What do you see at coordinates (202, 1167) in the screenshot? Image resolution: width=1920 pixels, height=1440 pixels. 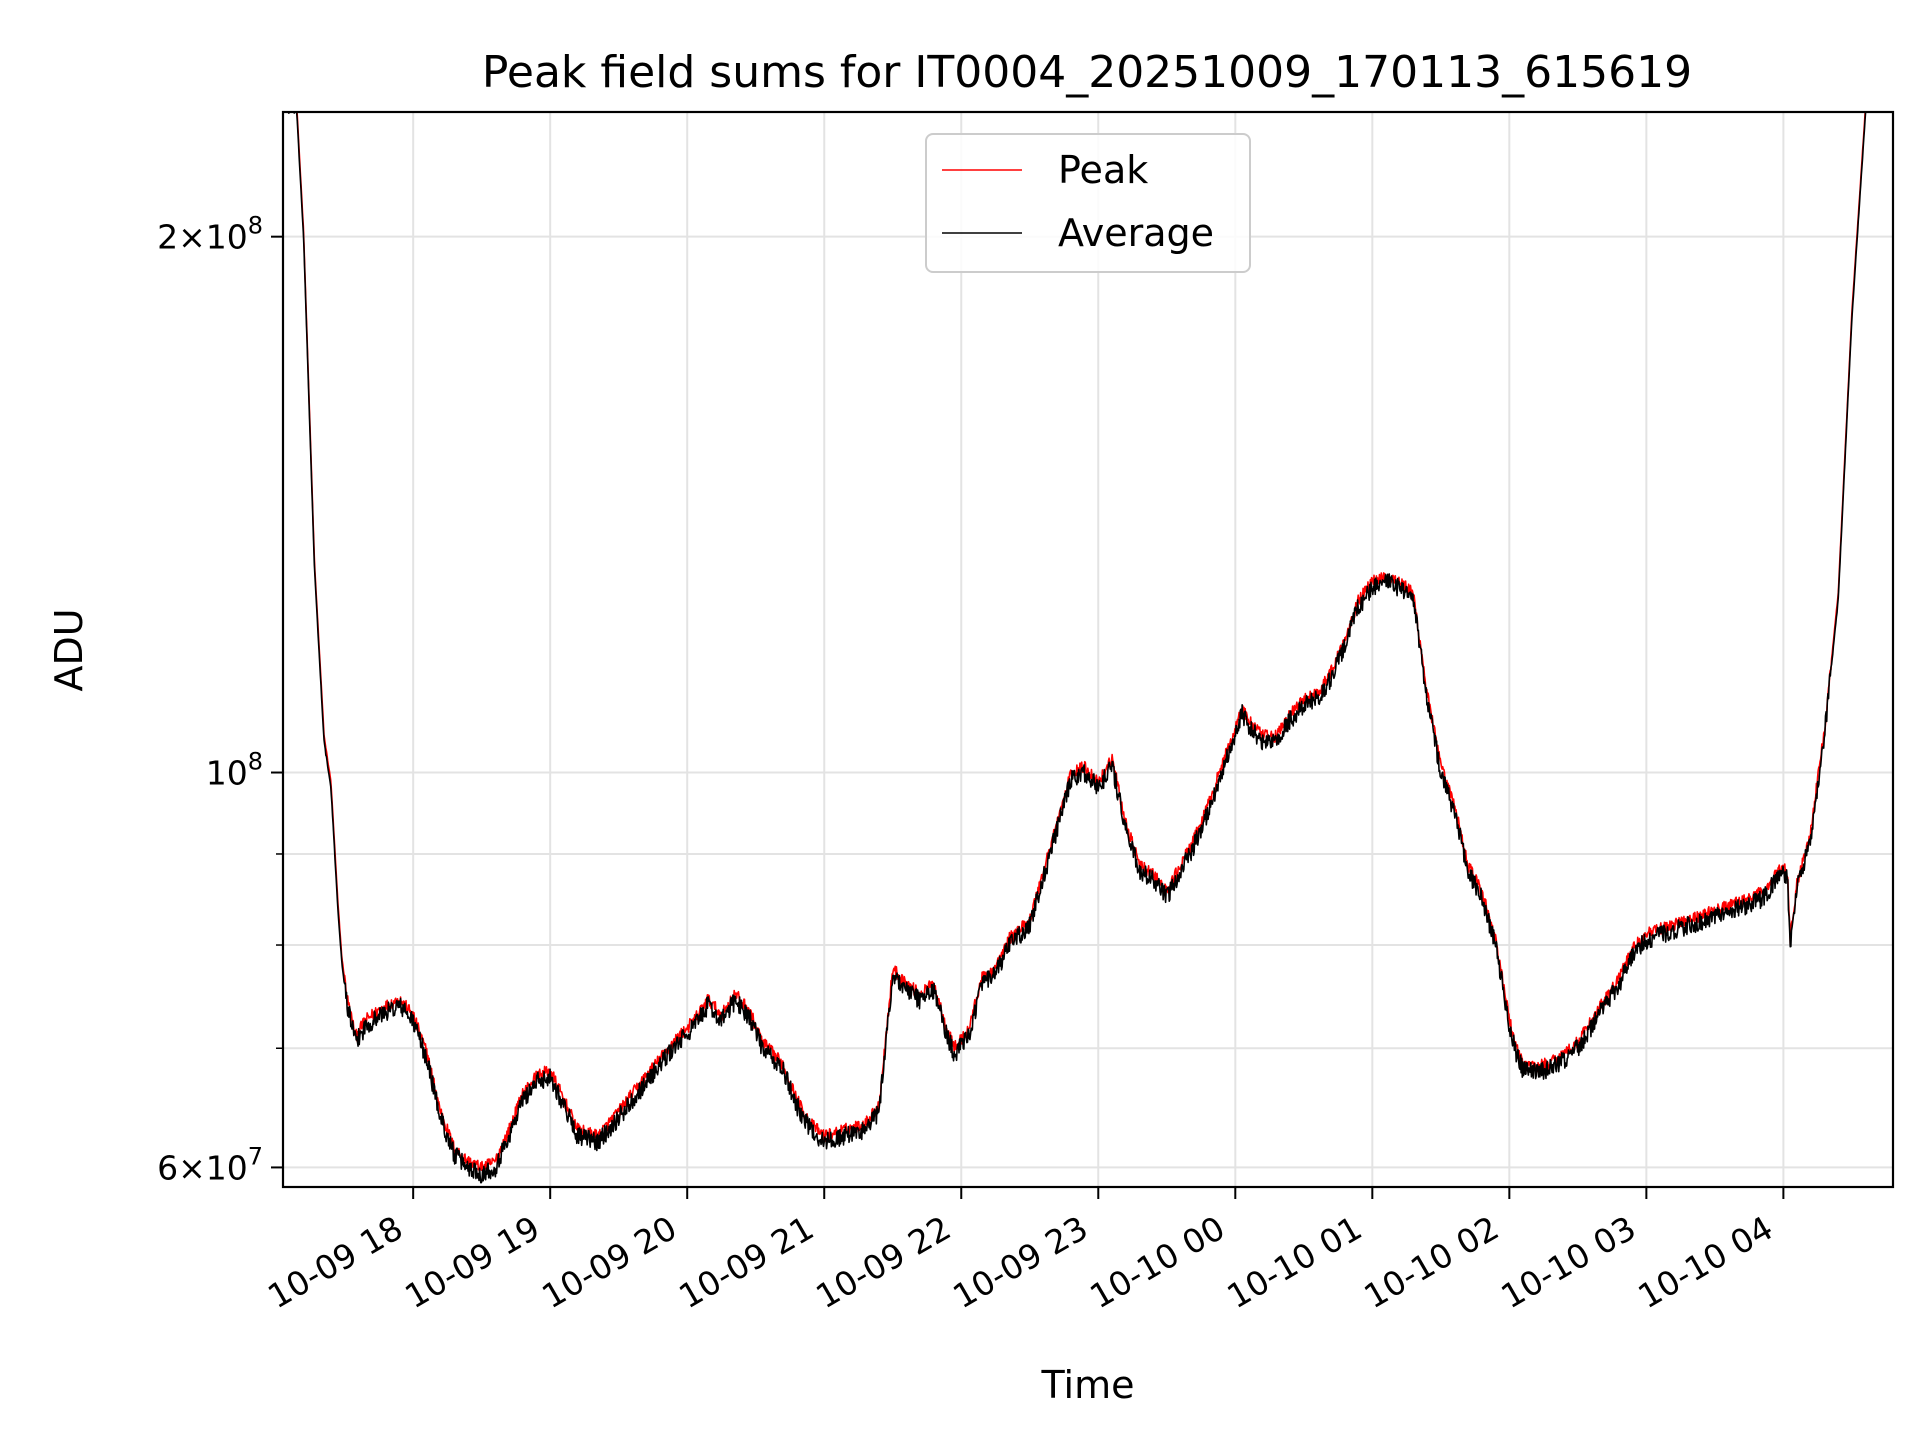 I see `y-tick-base: 6×10` at bounding box center [202, 1167].